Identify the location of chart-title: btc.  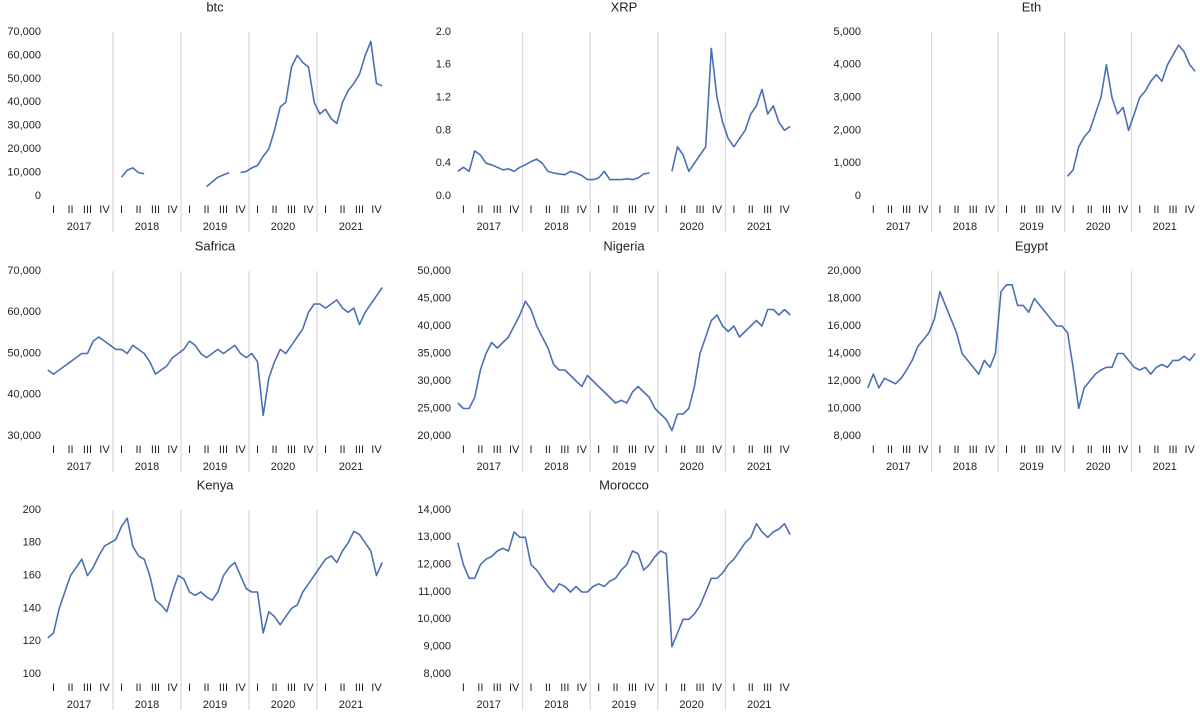
(215, 7).